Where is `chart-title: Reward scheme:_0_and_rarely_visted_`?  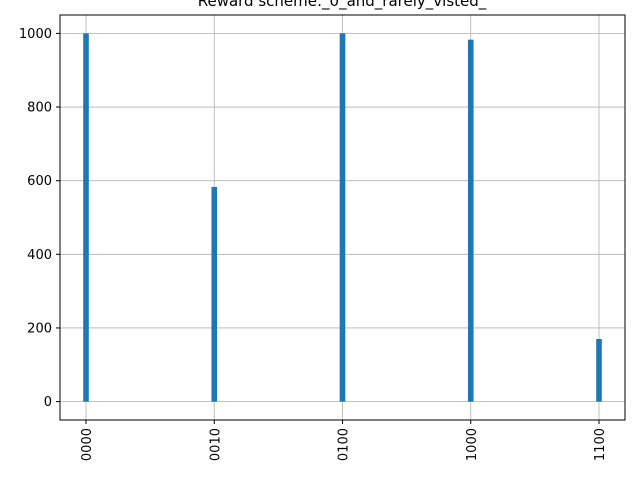 chart-title: Reward scheme:_0_and_rarely_visted_ is located at coordinates (342, 5).